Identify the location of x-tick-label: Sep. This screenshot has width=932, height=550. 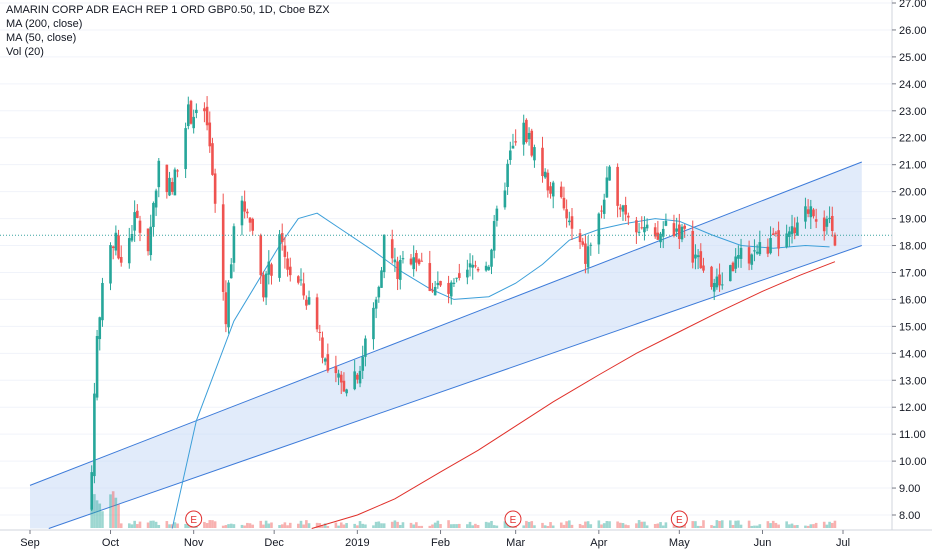
(30, 543).